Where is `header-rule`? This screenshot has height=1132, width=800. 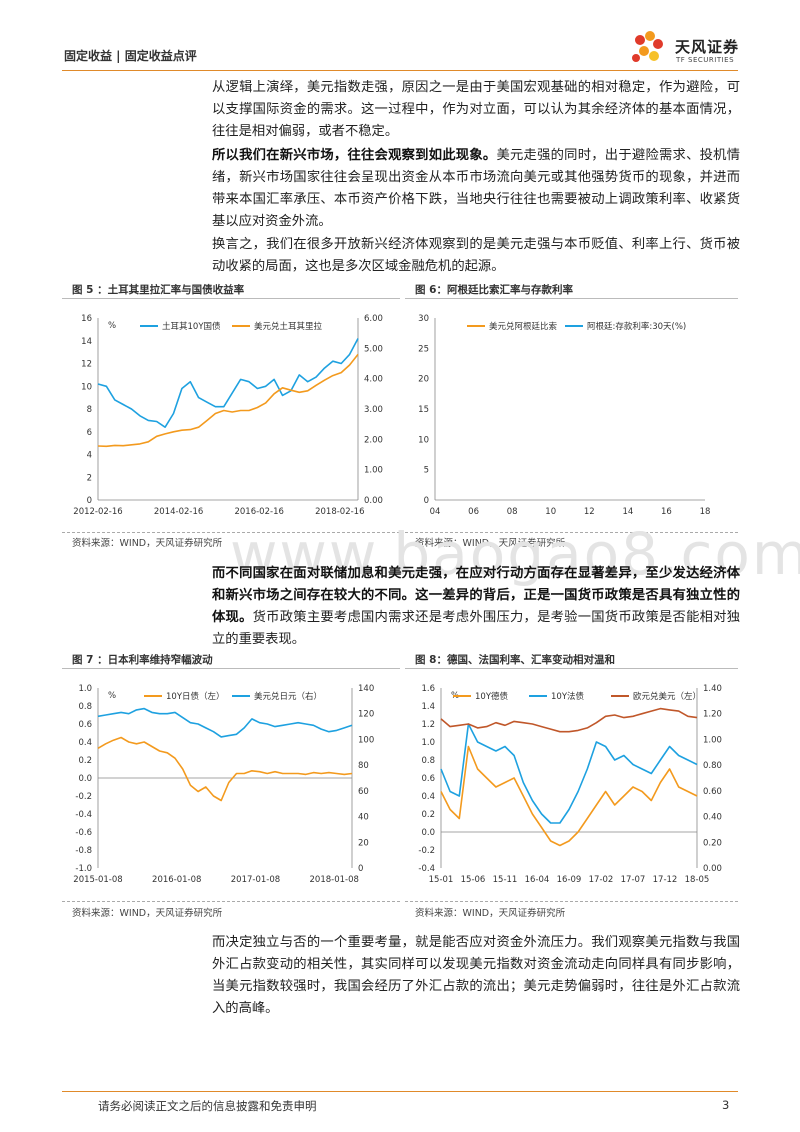 header-rule is located at coordinates (400, 70).